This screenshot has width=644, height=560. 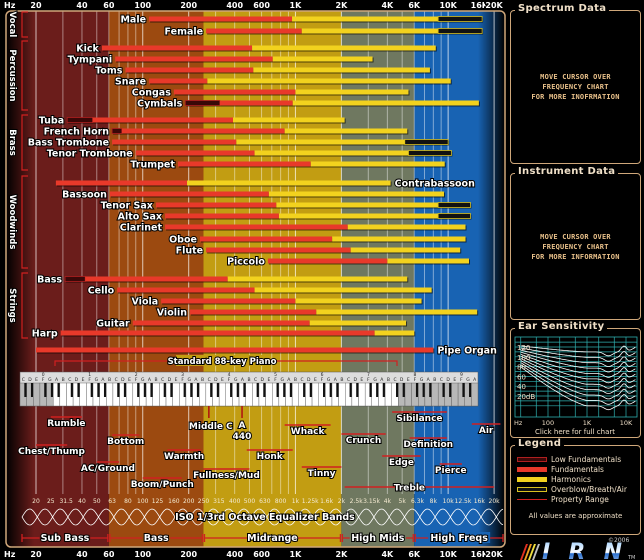 I want to click on instrument-row: Trumpet, so click(x=287, y=165).